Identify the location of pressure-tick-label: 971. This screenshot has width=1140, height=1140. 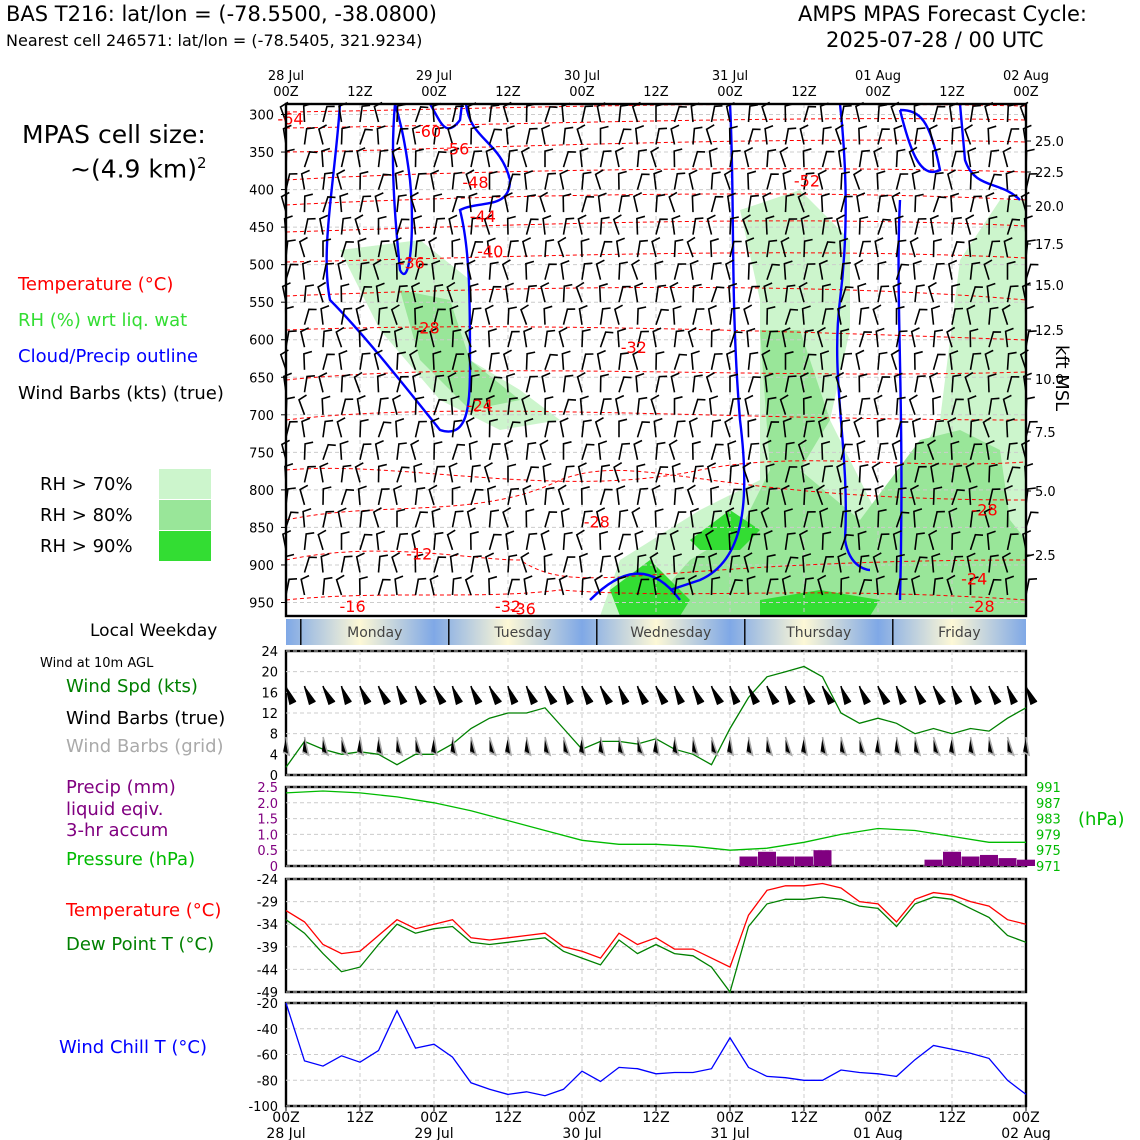
(1048, 867).